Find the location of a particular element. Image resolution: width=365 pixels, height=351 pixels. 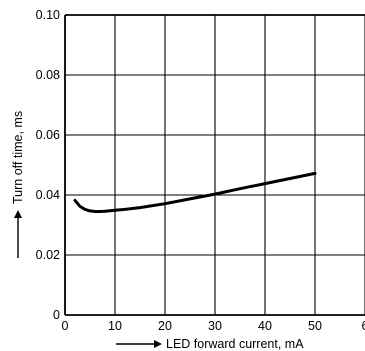

series-layer is located at coordinates (195, 192).